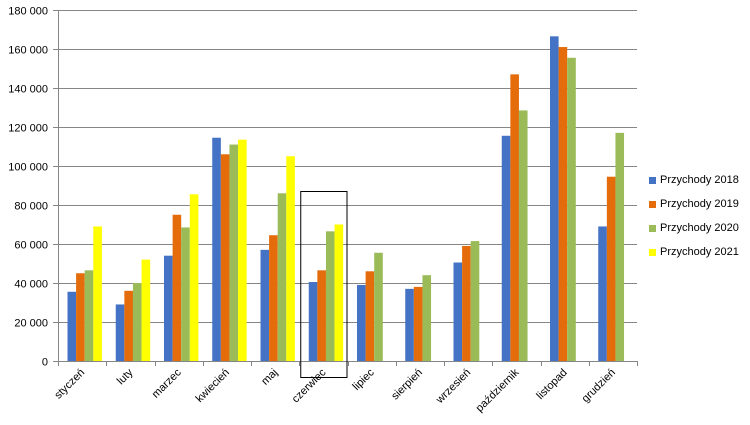 The height and width of the screenshot is (425, 750). What do you see at coordinates (269, 377) in the screenshot?
I see `x-tick-label: maj` at bounding box center [269, 377].